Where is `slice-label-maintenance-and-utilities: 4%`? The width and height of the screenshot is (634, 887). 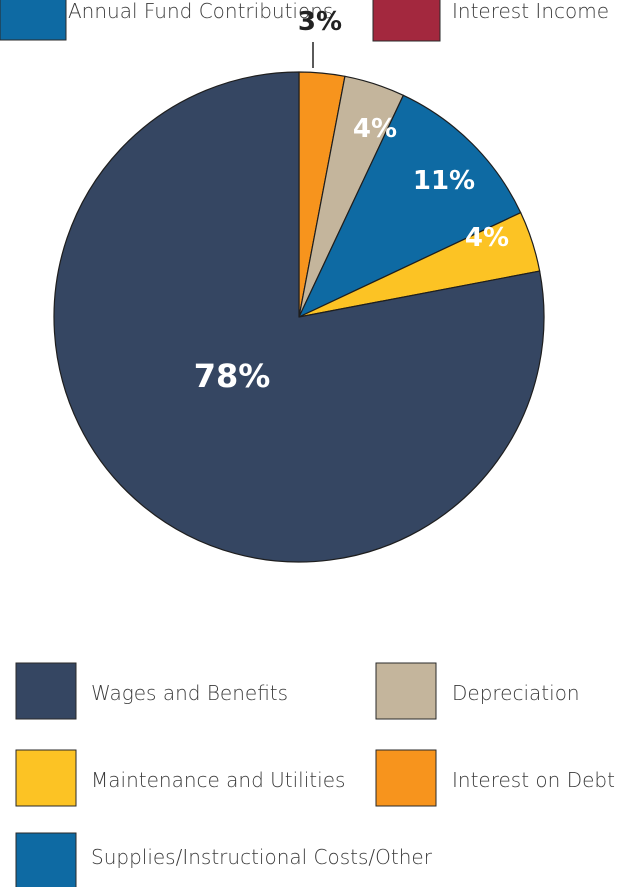
slice-label-maintenance-and-utilities: 4% is located at coordinates (487, 238).